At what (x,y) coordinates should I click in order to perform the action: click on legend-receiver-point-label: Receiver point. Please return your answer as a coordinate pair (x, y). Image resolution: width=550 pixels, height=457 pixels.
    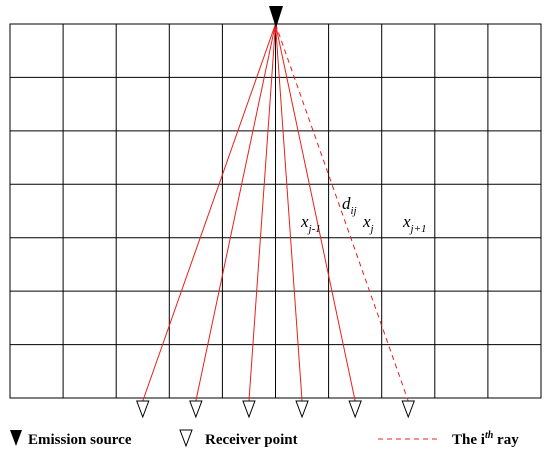
    Looking at the image, I should click on (251, 440).